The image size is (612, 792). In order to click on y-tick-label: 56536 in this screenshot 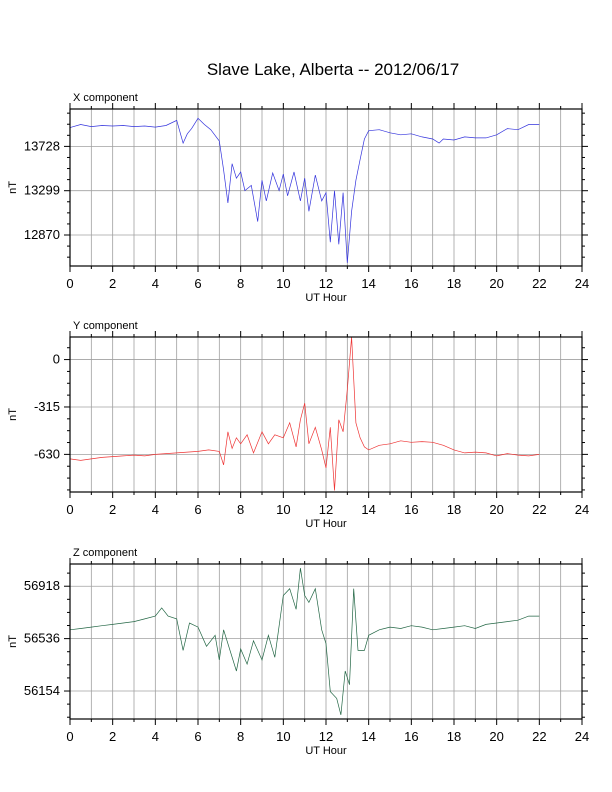, I will do `click(42, 638)`.